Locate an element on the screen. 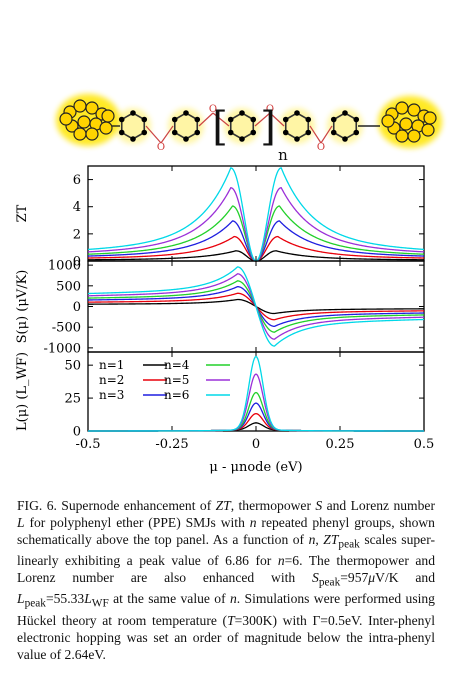 The image size is (450, 700). legend-label: n=5 is located at coordinates (176, 380).